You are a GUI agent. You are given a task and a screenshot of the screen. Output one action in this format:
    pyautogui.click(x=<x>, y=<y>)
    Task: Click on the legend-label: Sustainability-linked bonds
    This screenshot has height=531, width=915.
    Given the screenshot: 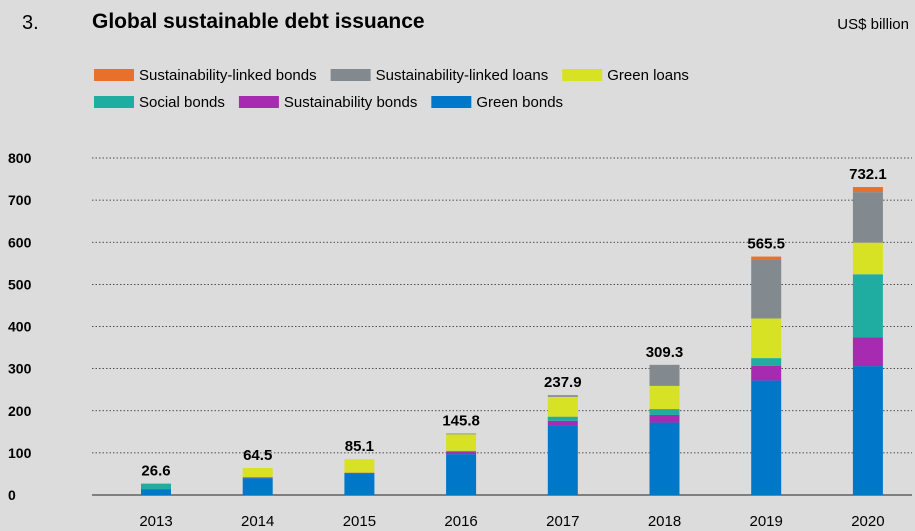 What is the action you would take?
    pyautogui.click(x=228, y=75)
    